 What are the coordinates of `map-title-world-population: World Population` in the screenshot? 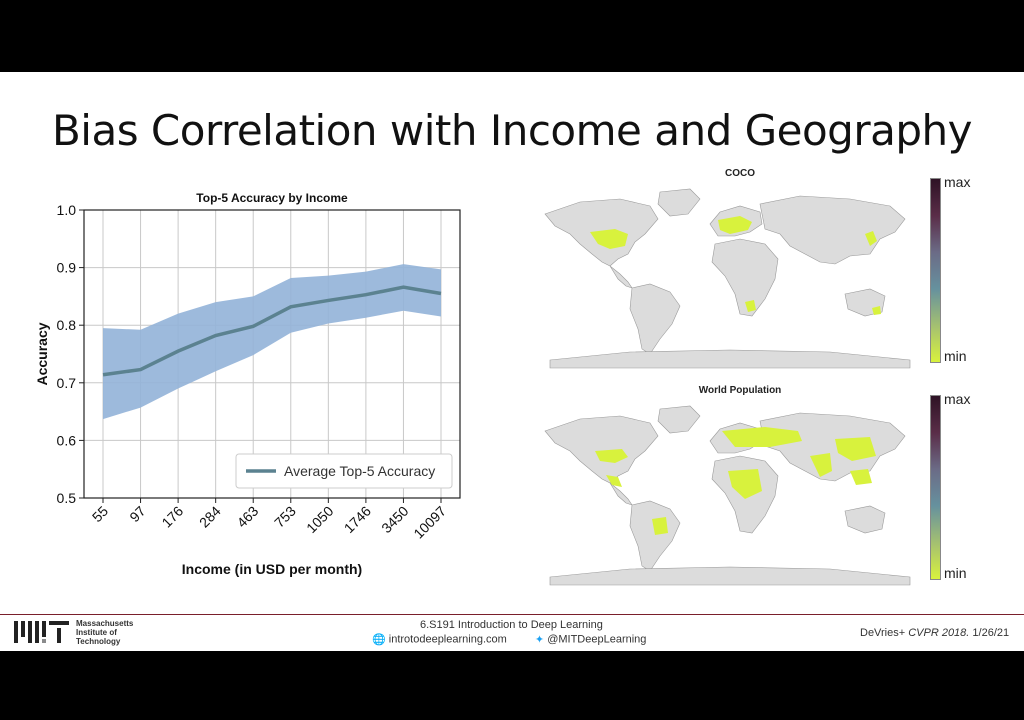 It's located at (740, 390).